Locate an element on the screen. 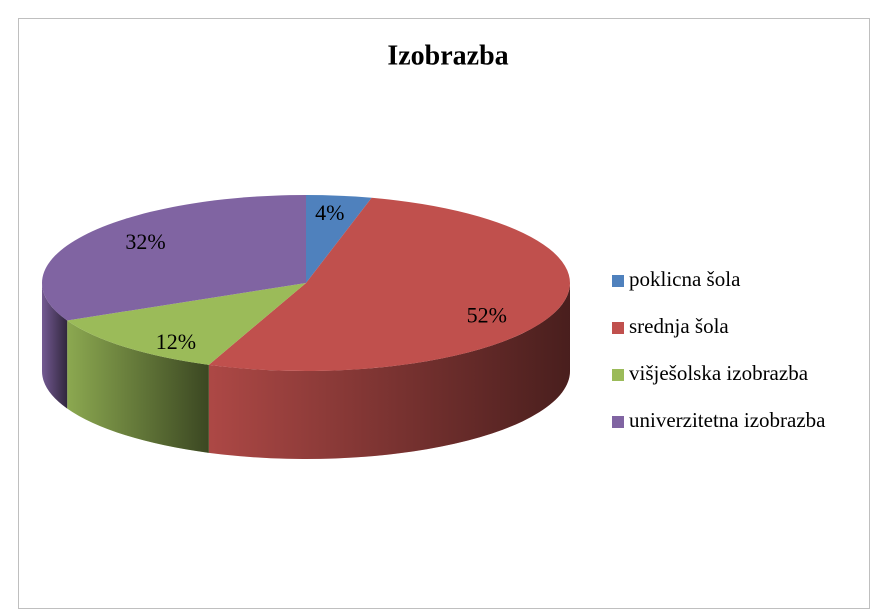  data-label: 12% is located at coordinates (176, 341).